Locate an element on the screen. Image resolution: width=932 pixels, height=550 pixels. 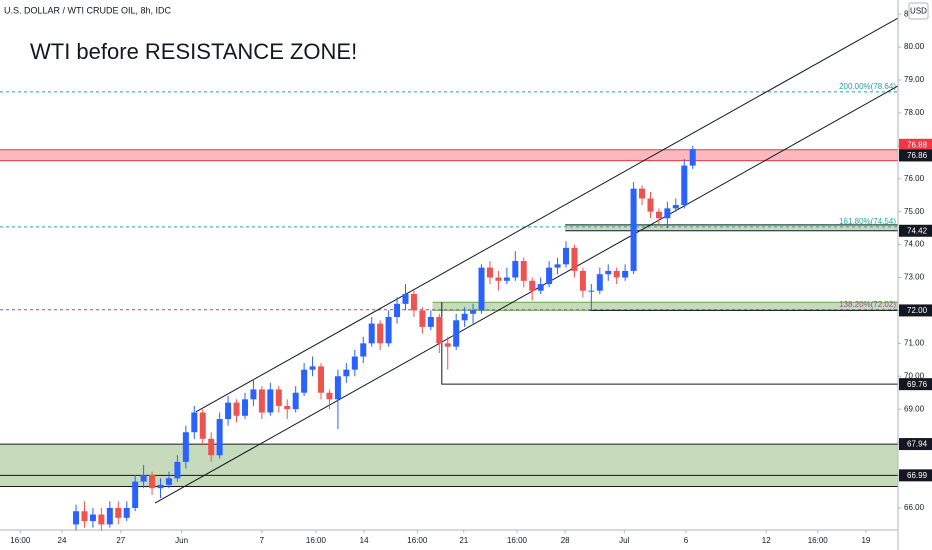
currency-box is located at coordinates (918, 11).